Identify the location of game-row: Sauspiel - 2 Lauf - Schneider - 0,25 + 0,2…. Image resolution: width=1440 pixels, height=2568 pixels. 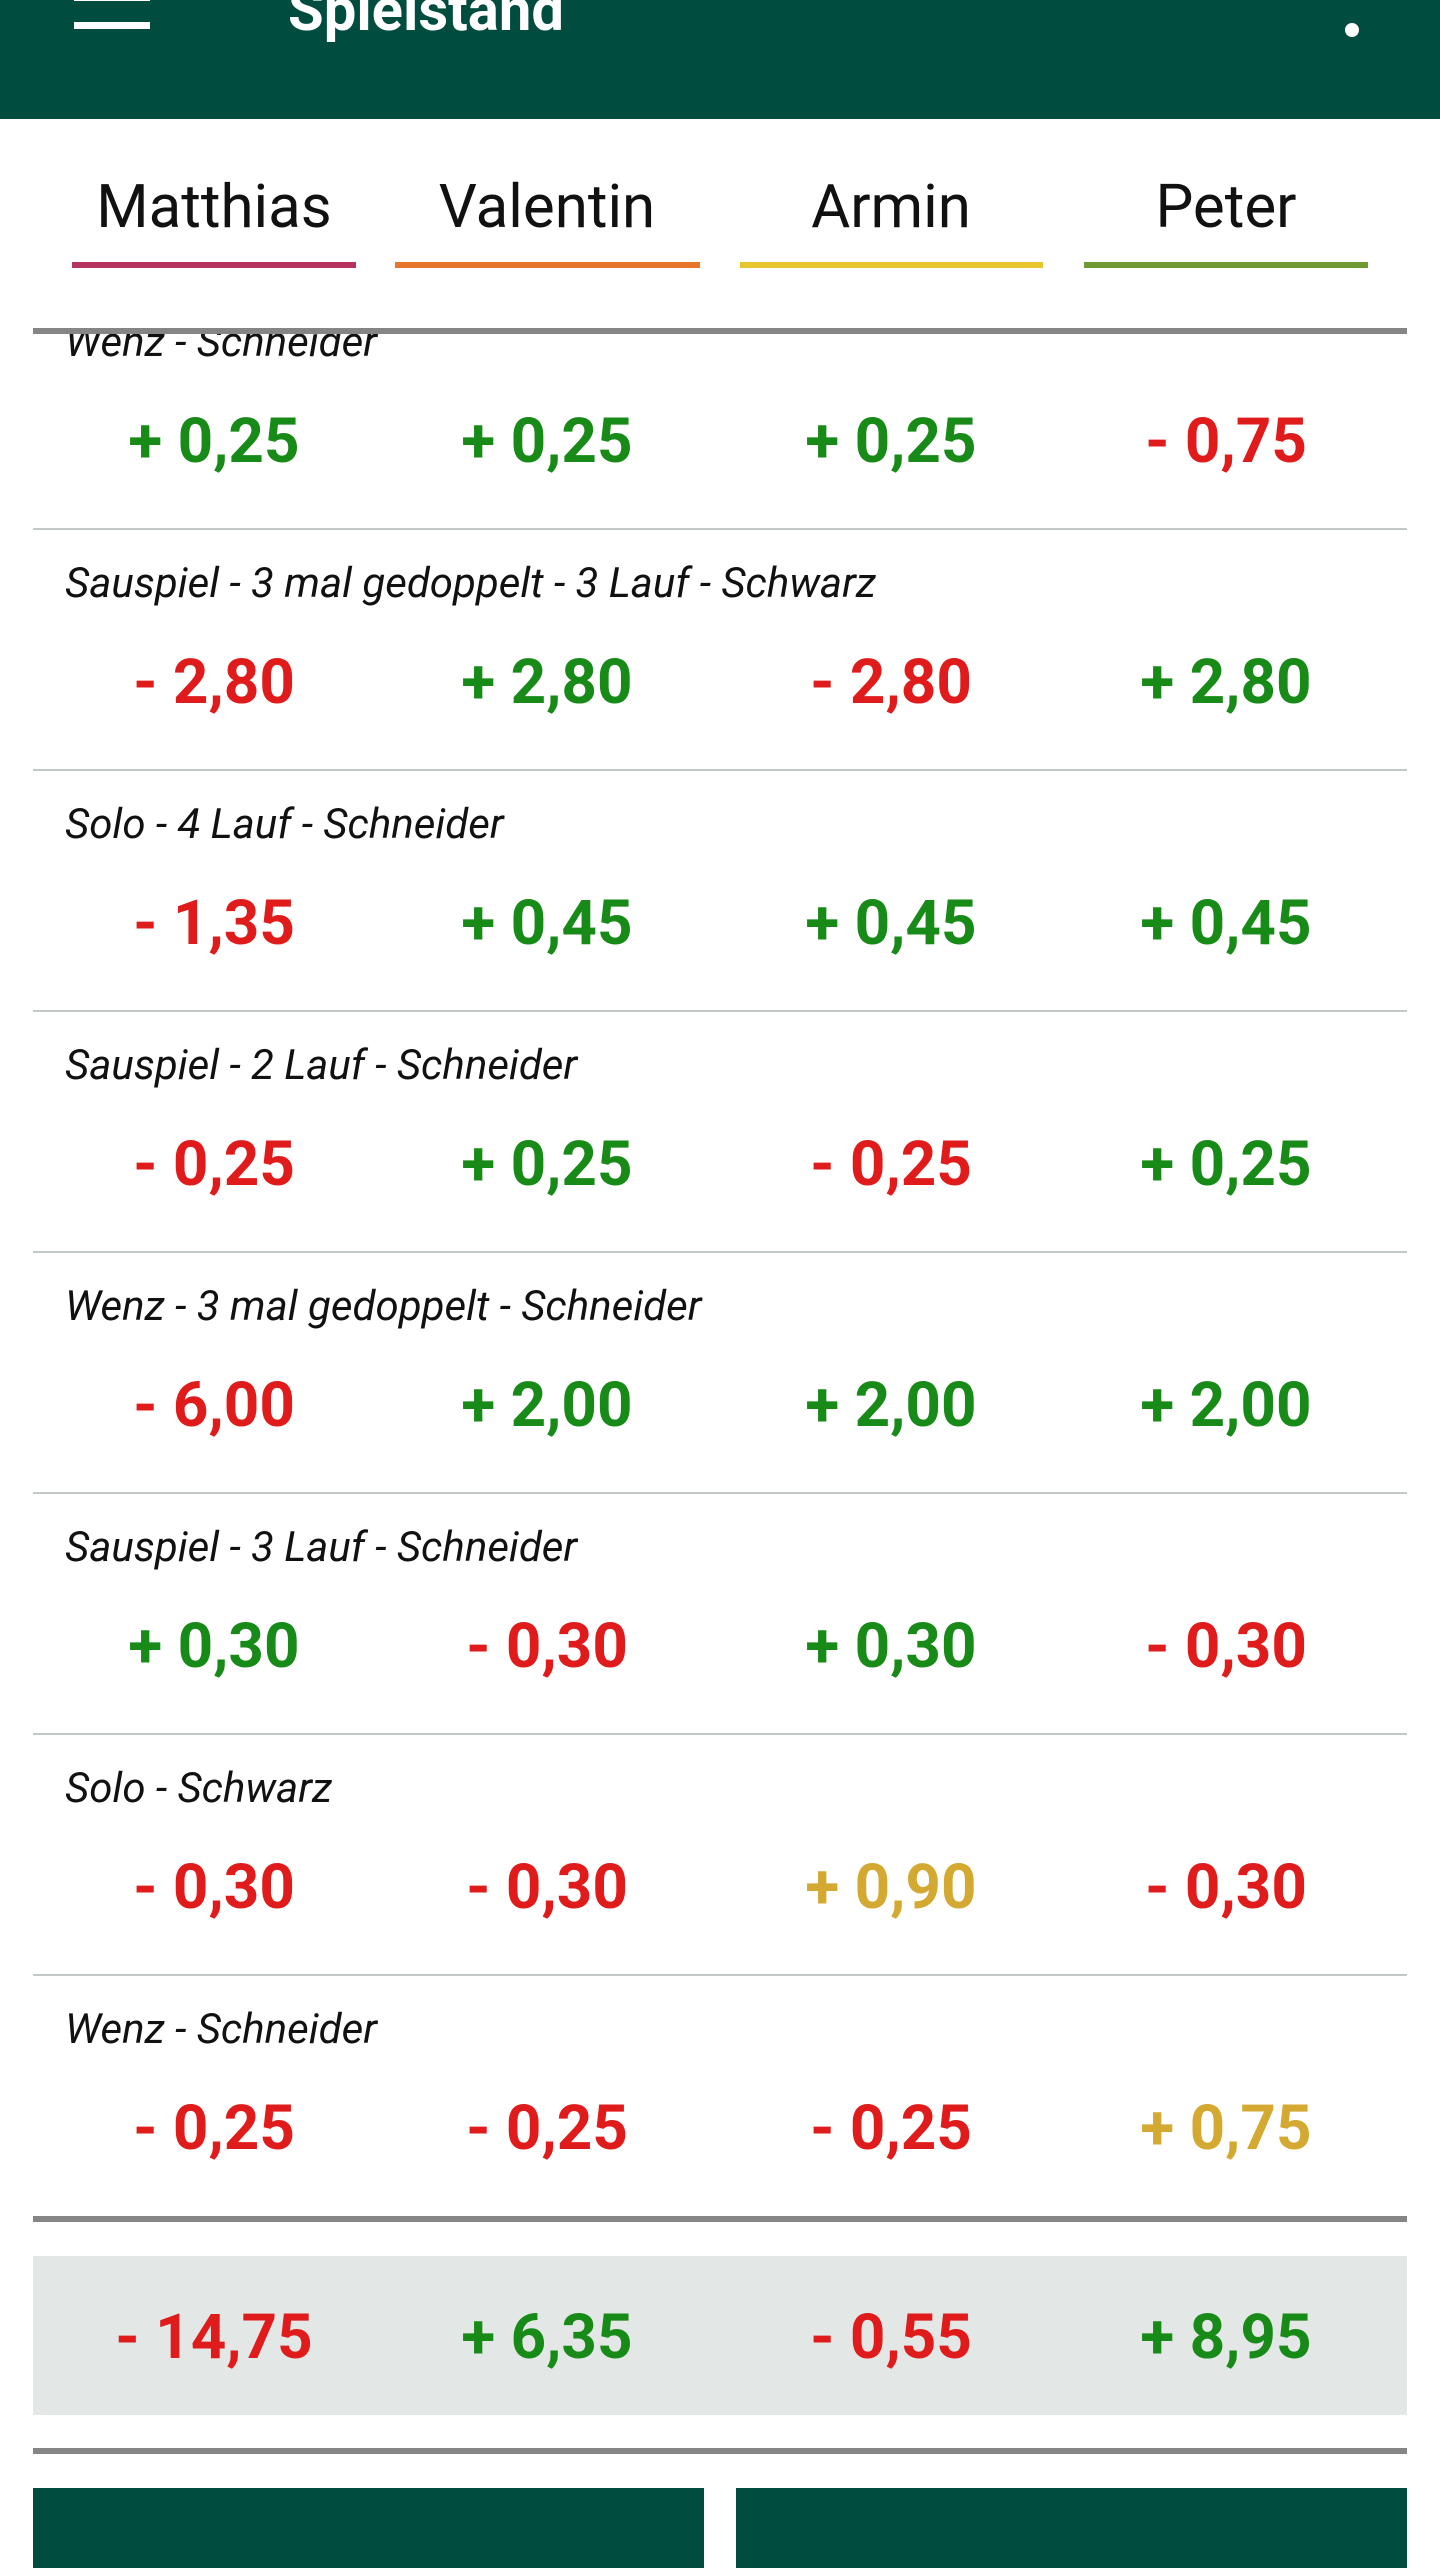
(720, 1132).